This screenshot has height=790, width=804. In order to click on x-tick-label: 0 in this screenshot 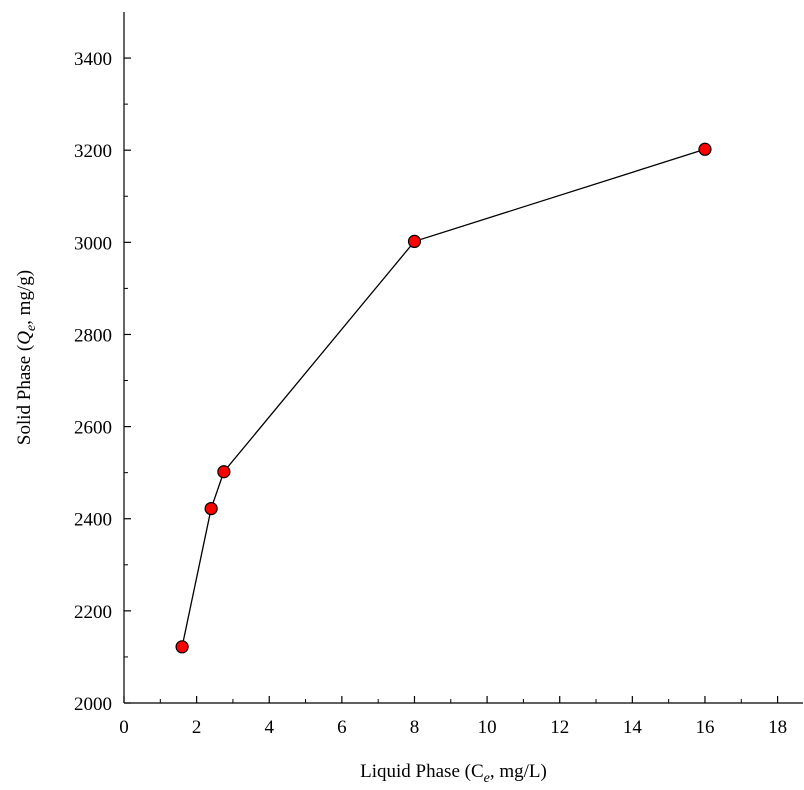, I will do `click(124, 727)`.